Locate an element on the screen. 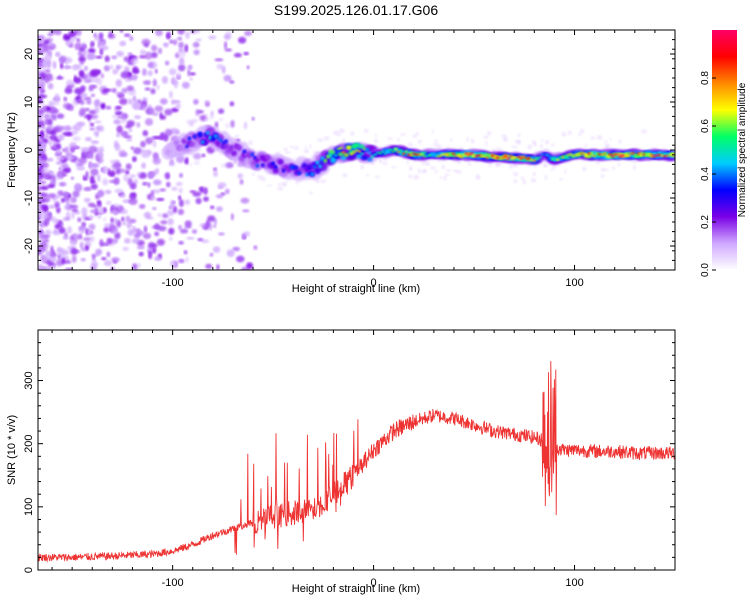  x-tick-label: 100 is located at coordinates (574, 283).